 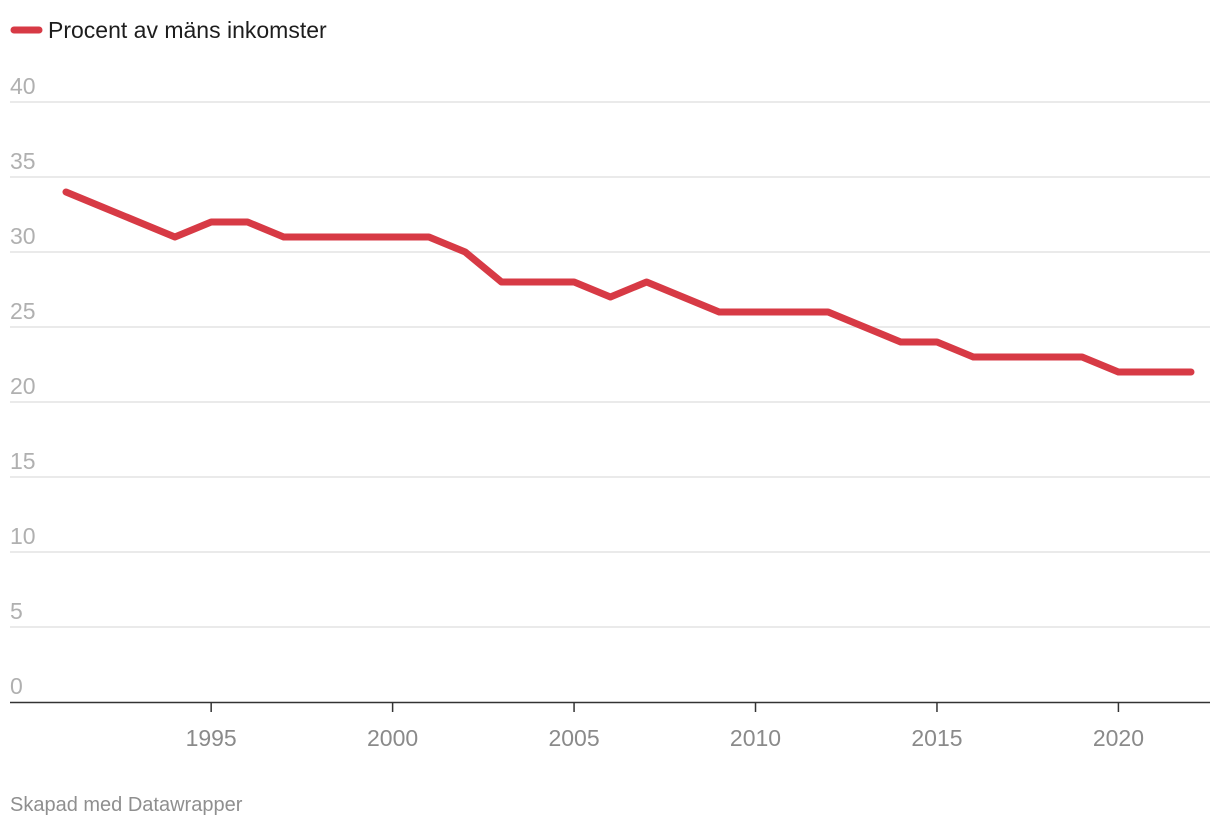 What do you see at coordinates (16, 611) in the screenshot?
I see `y-tick-label: 5` at bounding box center [16, 611].